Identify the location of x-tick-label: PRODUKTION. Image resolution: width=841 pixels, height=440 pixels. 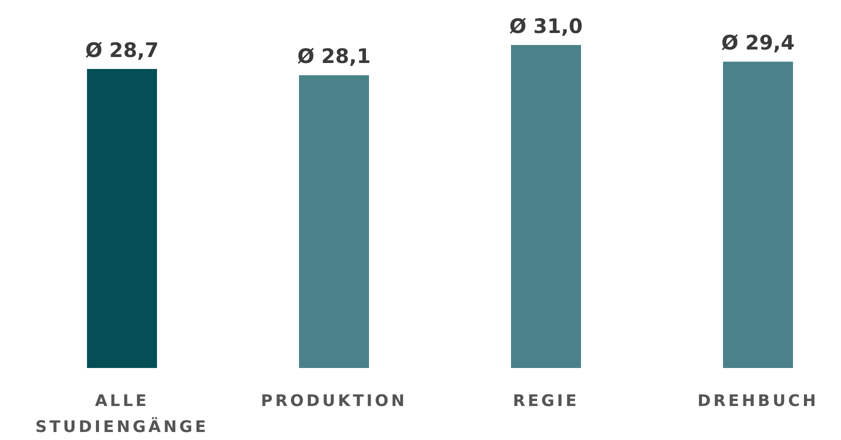
(334, 400).